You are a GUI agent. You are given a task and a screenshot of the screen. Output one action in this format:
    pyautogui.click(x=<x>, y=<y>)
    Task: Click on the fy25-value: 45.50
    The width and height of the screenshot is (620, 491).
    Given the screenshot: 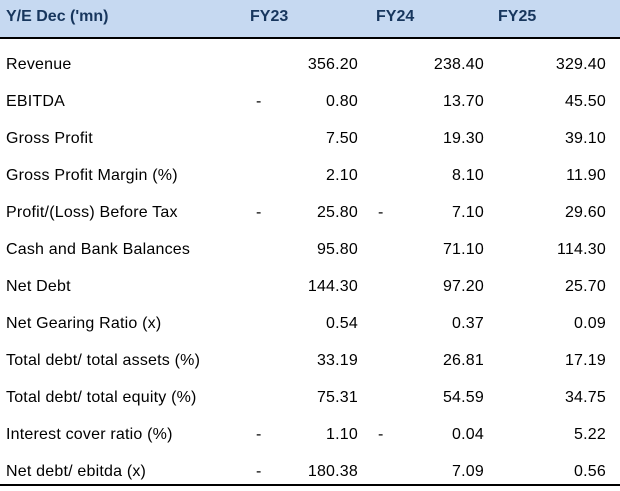 What is the action you would take?
    pyautogui.click(x=585, y=101)
    